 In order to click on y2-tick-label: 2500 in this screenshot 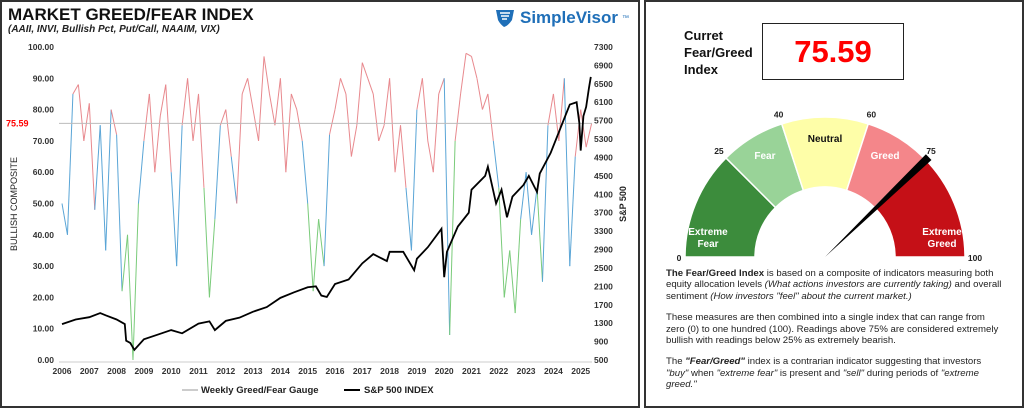, I will do `click(603, 268)`.